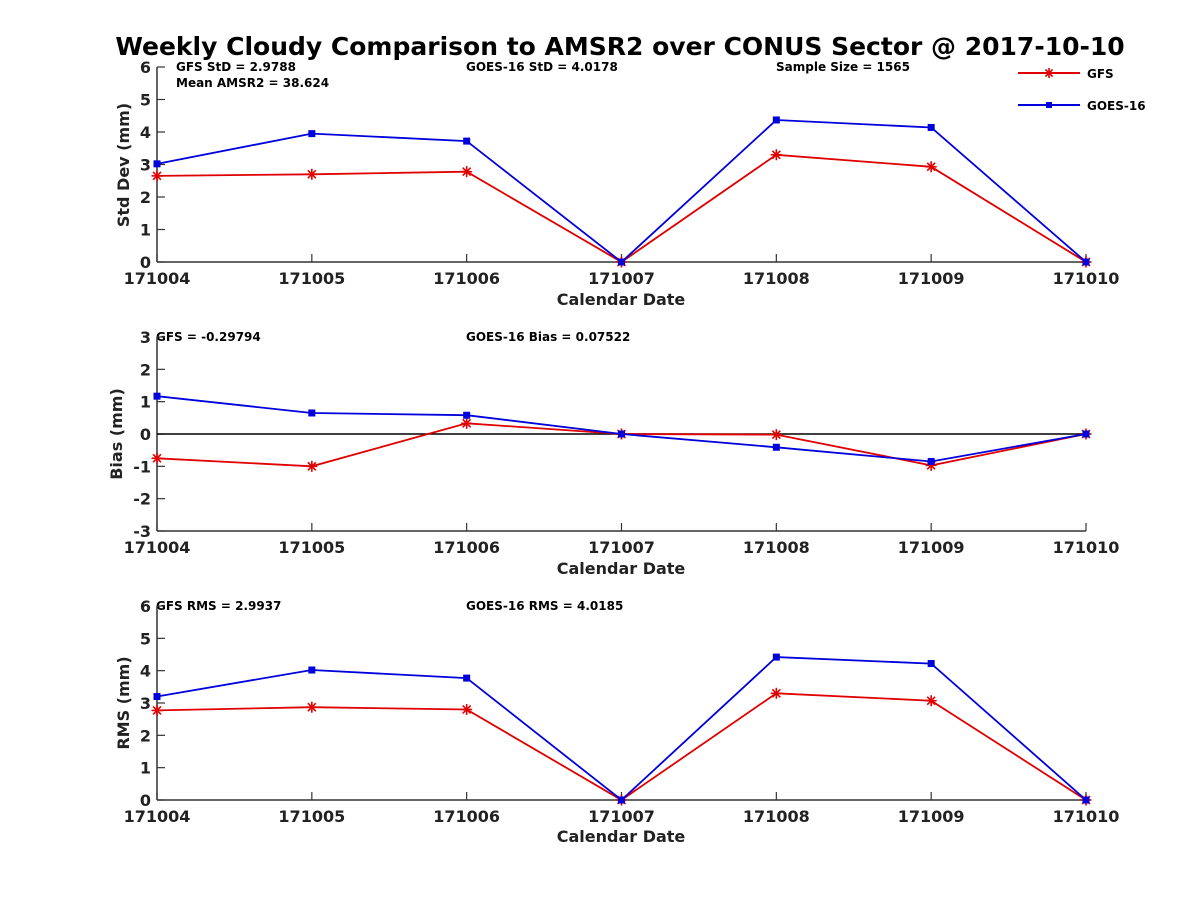 The height and width of the screenshot is (900, 1200). What do you see at coordinates (843, 67) in the screenshot?
I see `annotation-sample-size: Sample Size = 1565` at bounding box center [843, 67].